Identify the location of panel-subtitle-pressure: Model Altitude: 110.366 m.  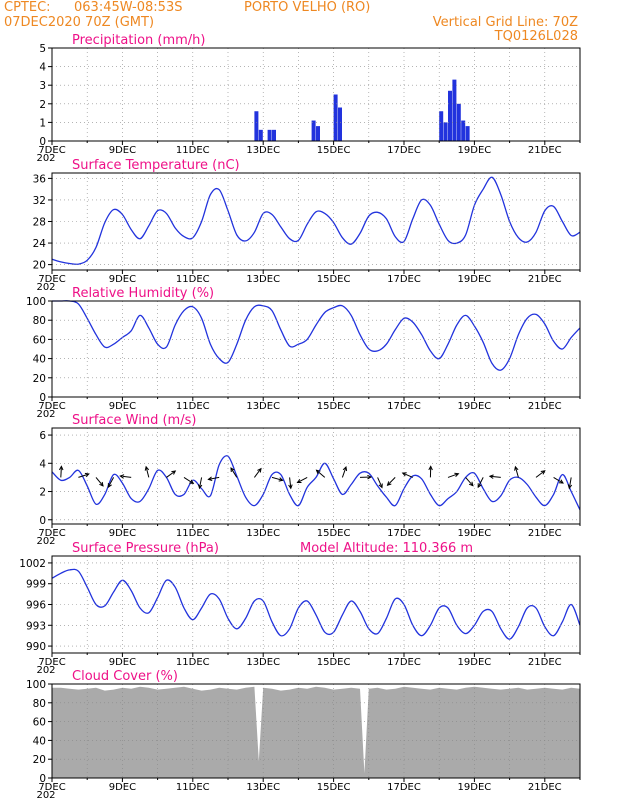
(386, 548).